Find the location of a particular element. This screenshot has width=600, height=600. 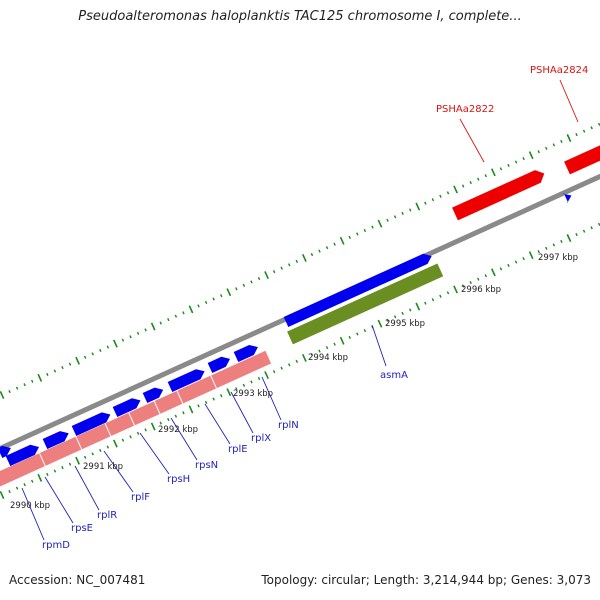

gene-label-rplR: rplR is located at coordinates (107, 515).